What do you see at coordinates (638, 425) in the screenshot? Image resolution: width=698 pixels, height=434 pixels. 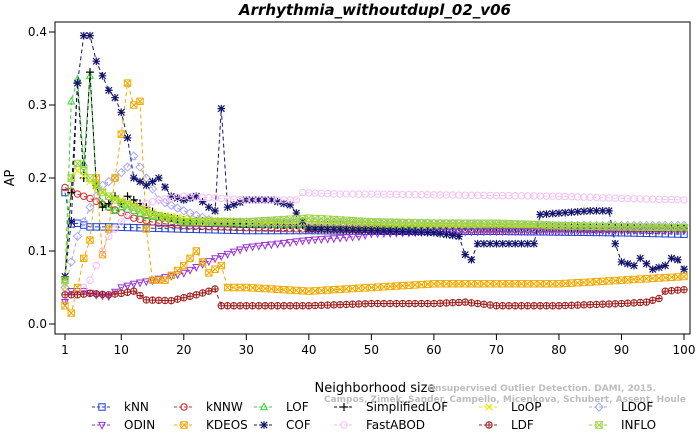 I see `legend-label: INFLO` at bounding box center [638, 425].